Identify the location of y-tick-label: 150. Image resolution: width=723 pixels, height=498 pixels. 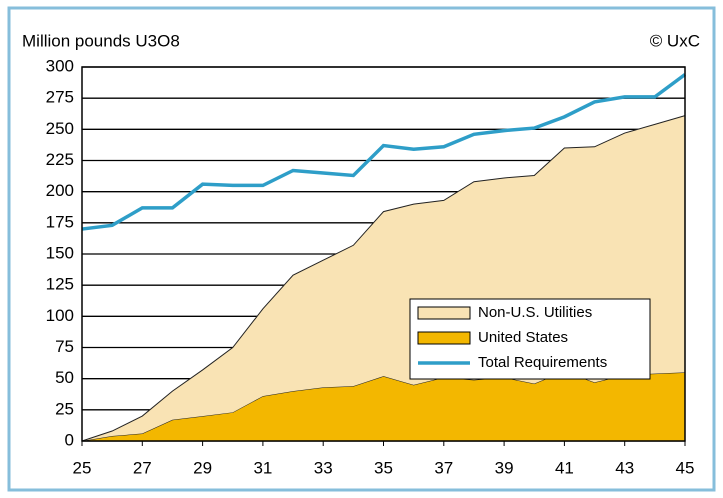
(60, 252).